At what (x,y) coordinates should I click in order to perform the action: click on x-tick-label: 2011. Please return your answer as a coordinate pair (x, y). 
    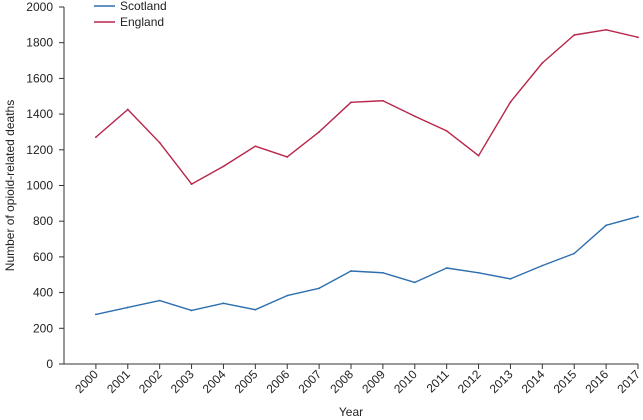
    Looking at the image, I should click on (438, 381).